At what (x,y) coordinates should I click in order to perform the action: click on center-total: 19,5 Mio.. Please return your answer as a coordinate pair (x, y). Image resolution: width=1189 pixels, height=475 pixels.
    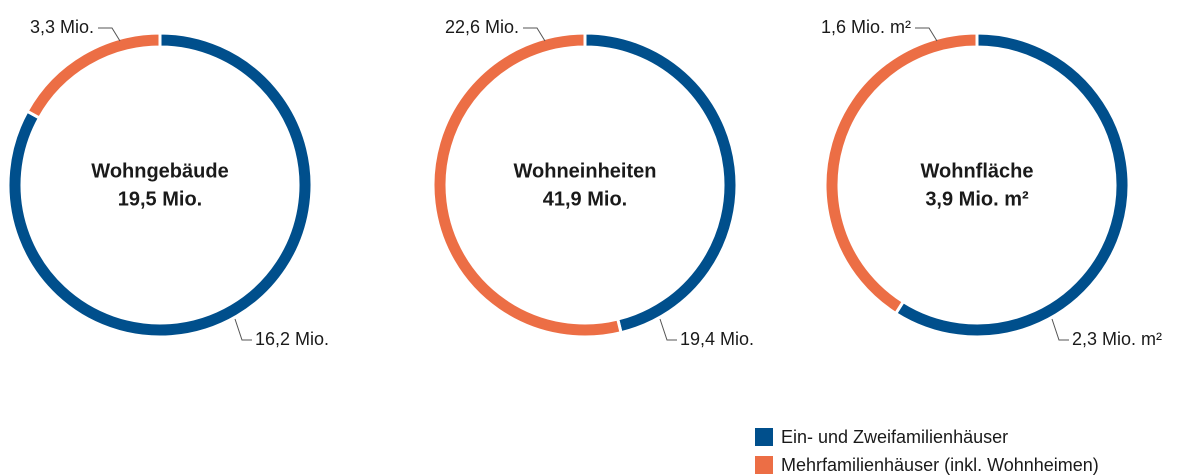
    Looking at the image, I should click on (160, 199).